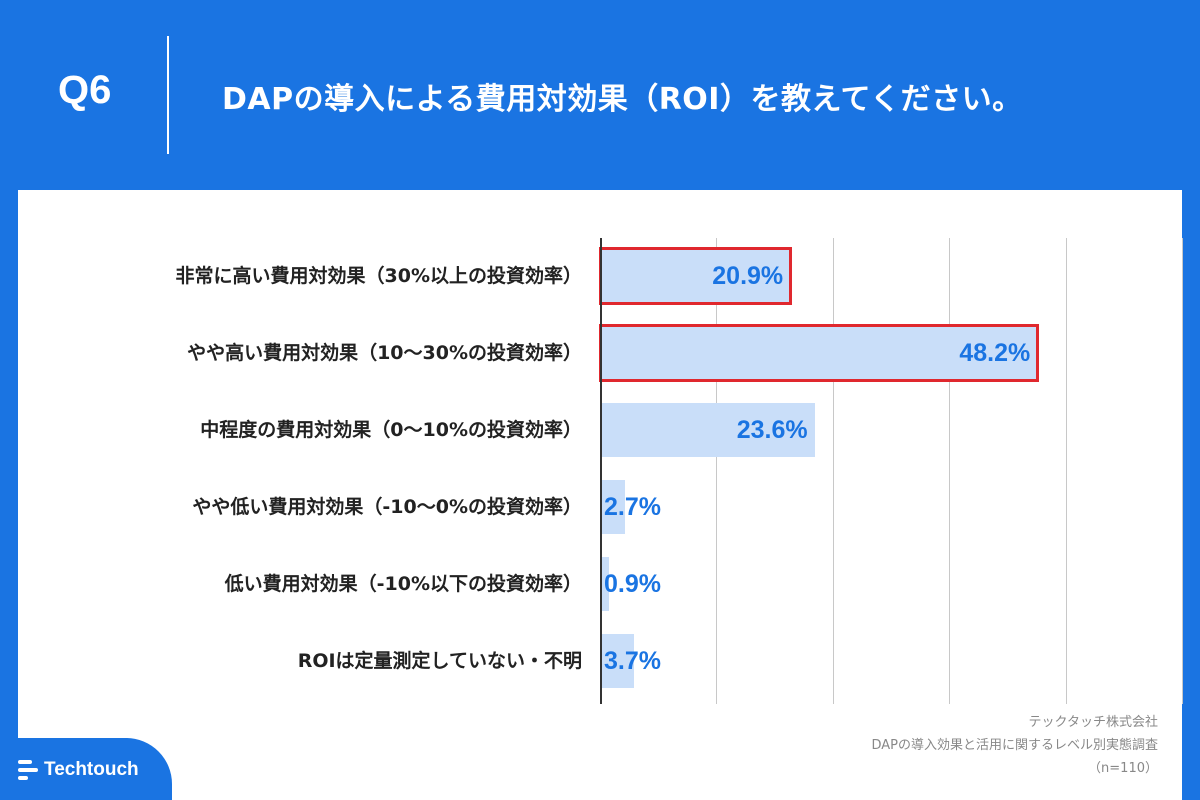  What do you see at coordinates (85, 90) in the screenshot?
I see `question-number: Q6` at bounding box center [85, 90].